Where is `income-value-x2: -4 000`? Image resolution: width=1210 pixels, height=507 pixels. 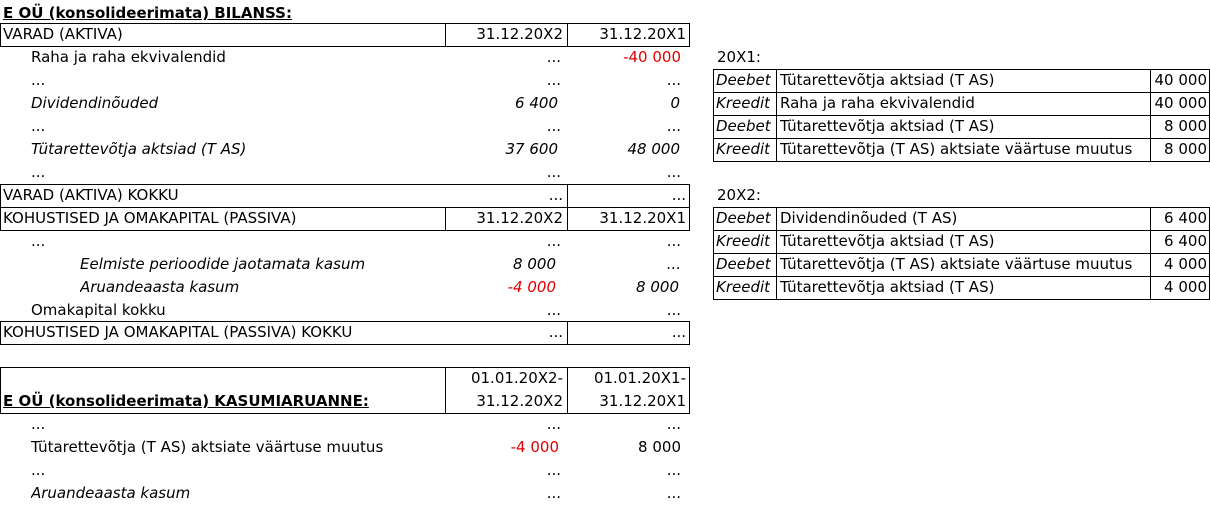
income-value-x2: -4 000 is located at coordinates (534, 447).